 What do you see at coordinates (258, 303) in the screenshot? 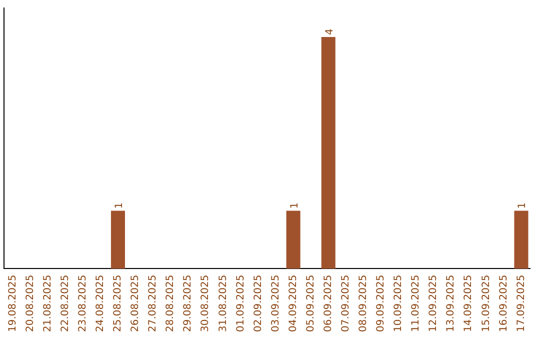
I see `x-tick-label: 02.09.2025` at bounding box center [258, 303].